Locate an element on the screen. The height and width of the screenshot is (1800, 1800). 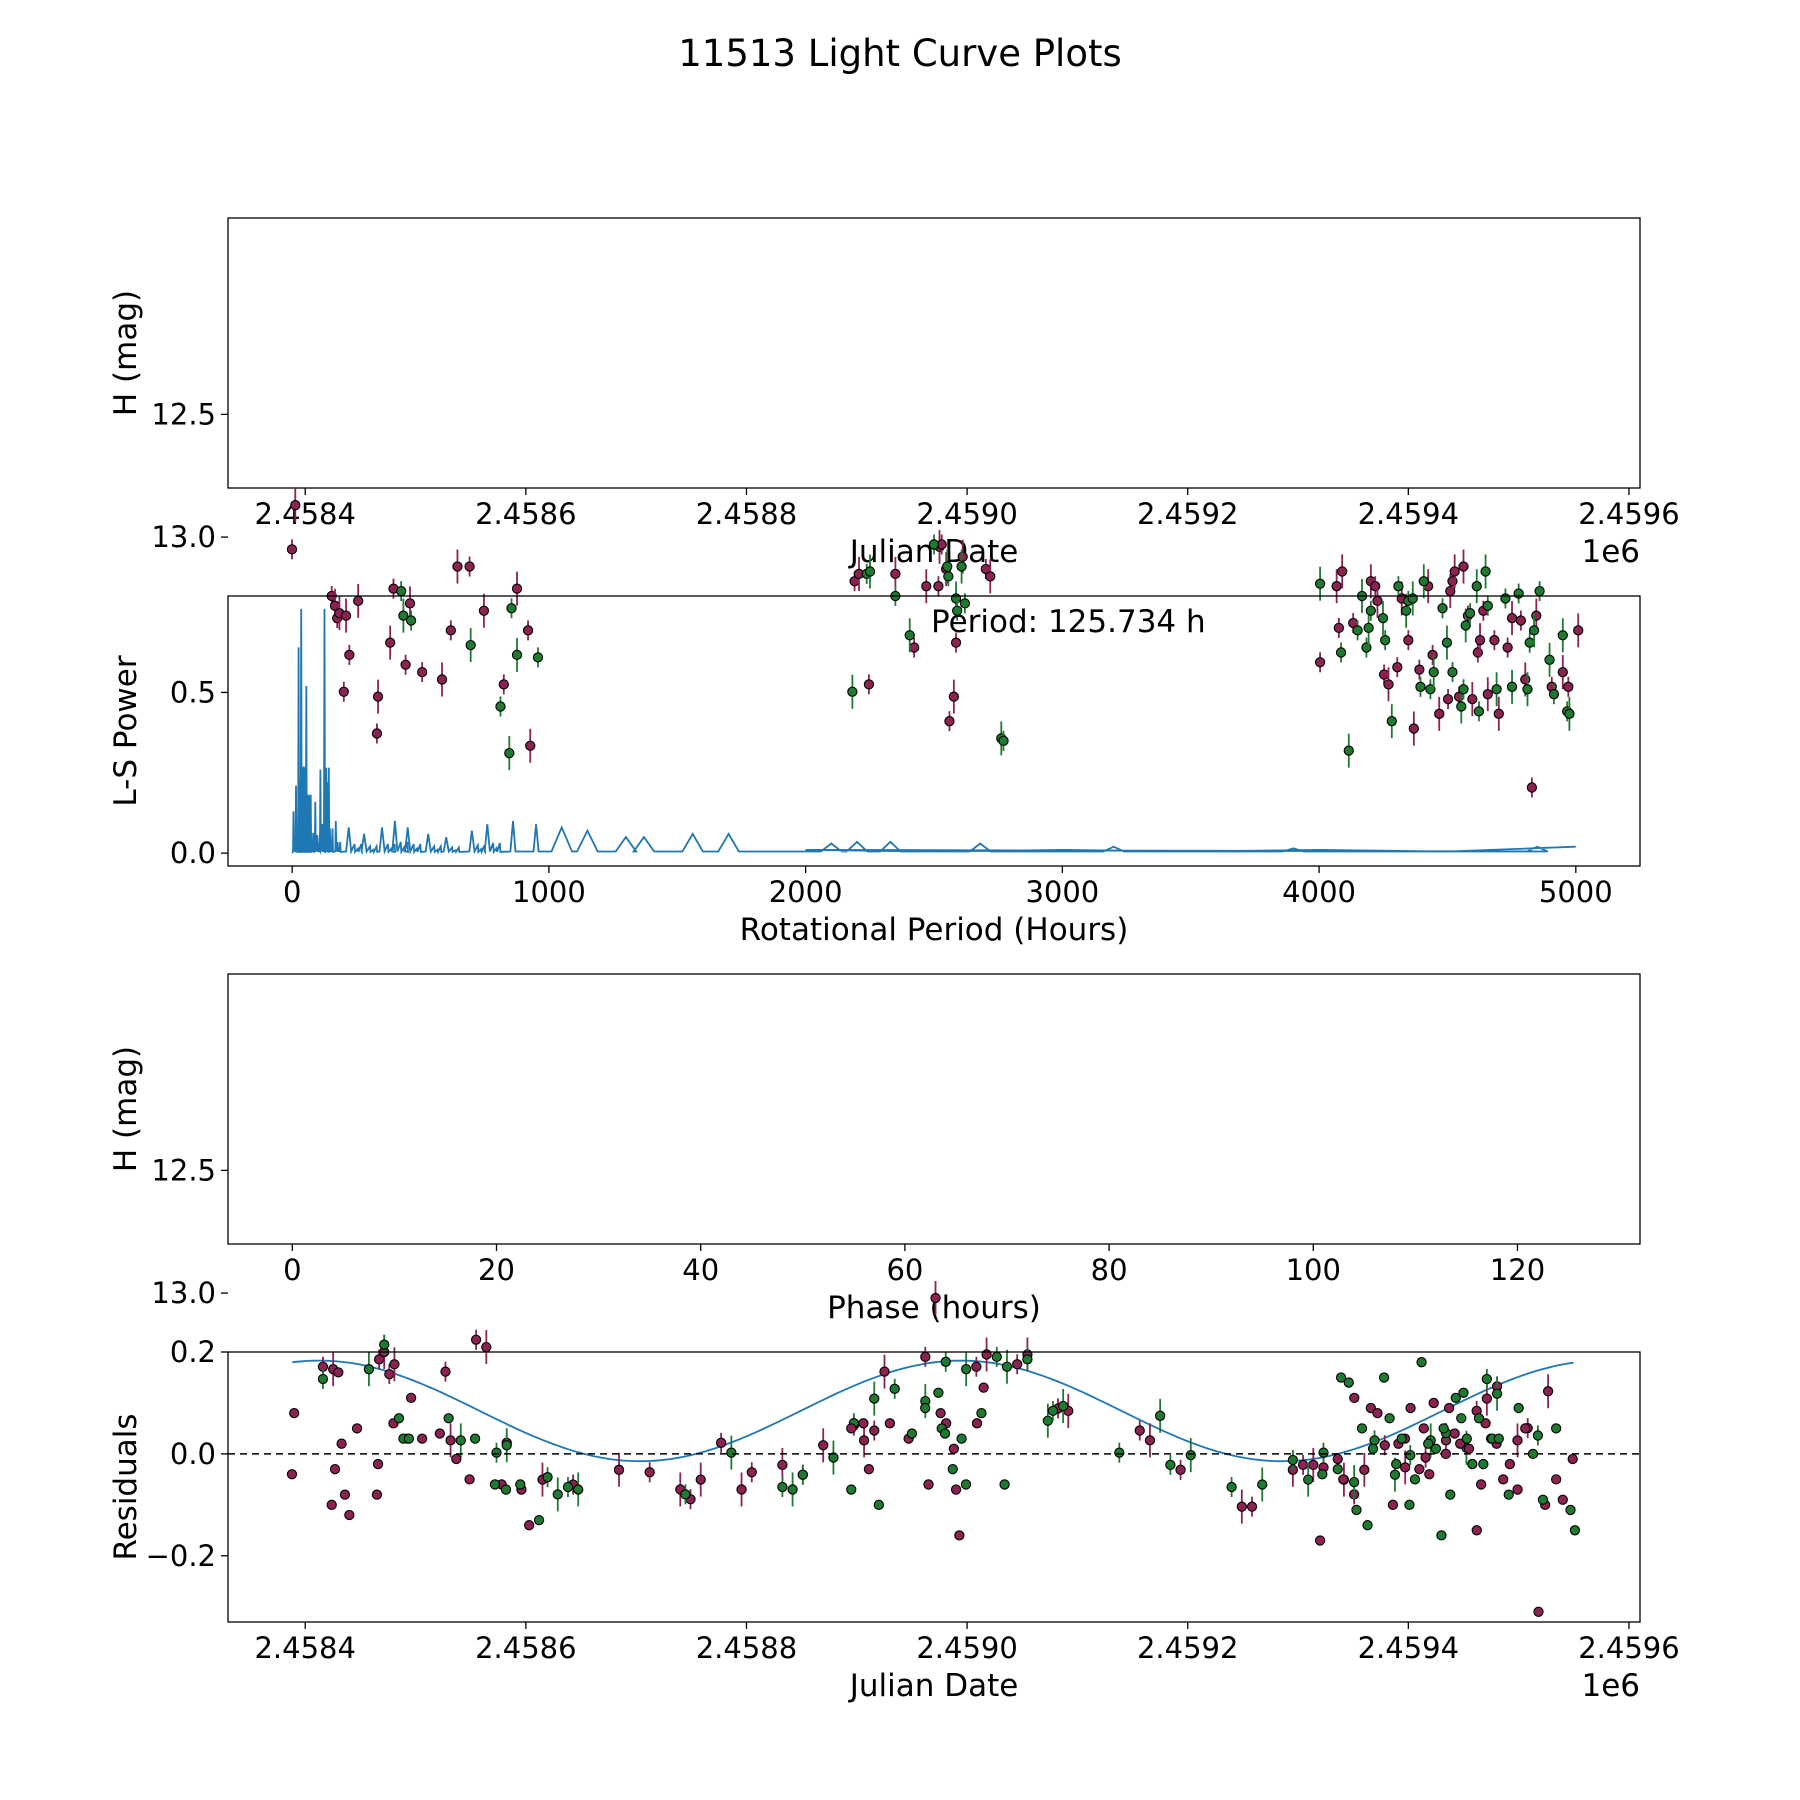
y-tick-label: 0.0 is located at coordinates (193, 1454).